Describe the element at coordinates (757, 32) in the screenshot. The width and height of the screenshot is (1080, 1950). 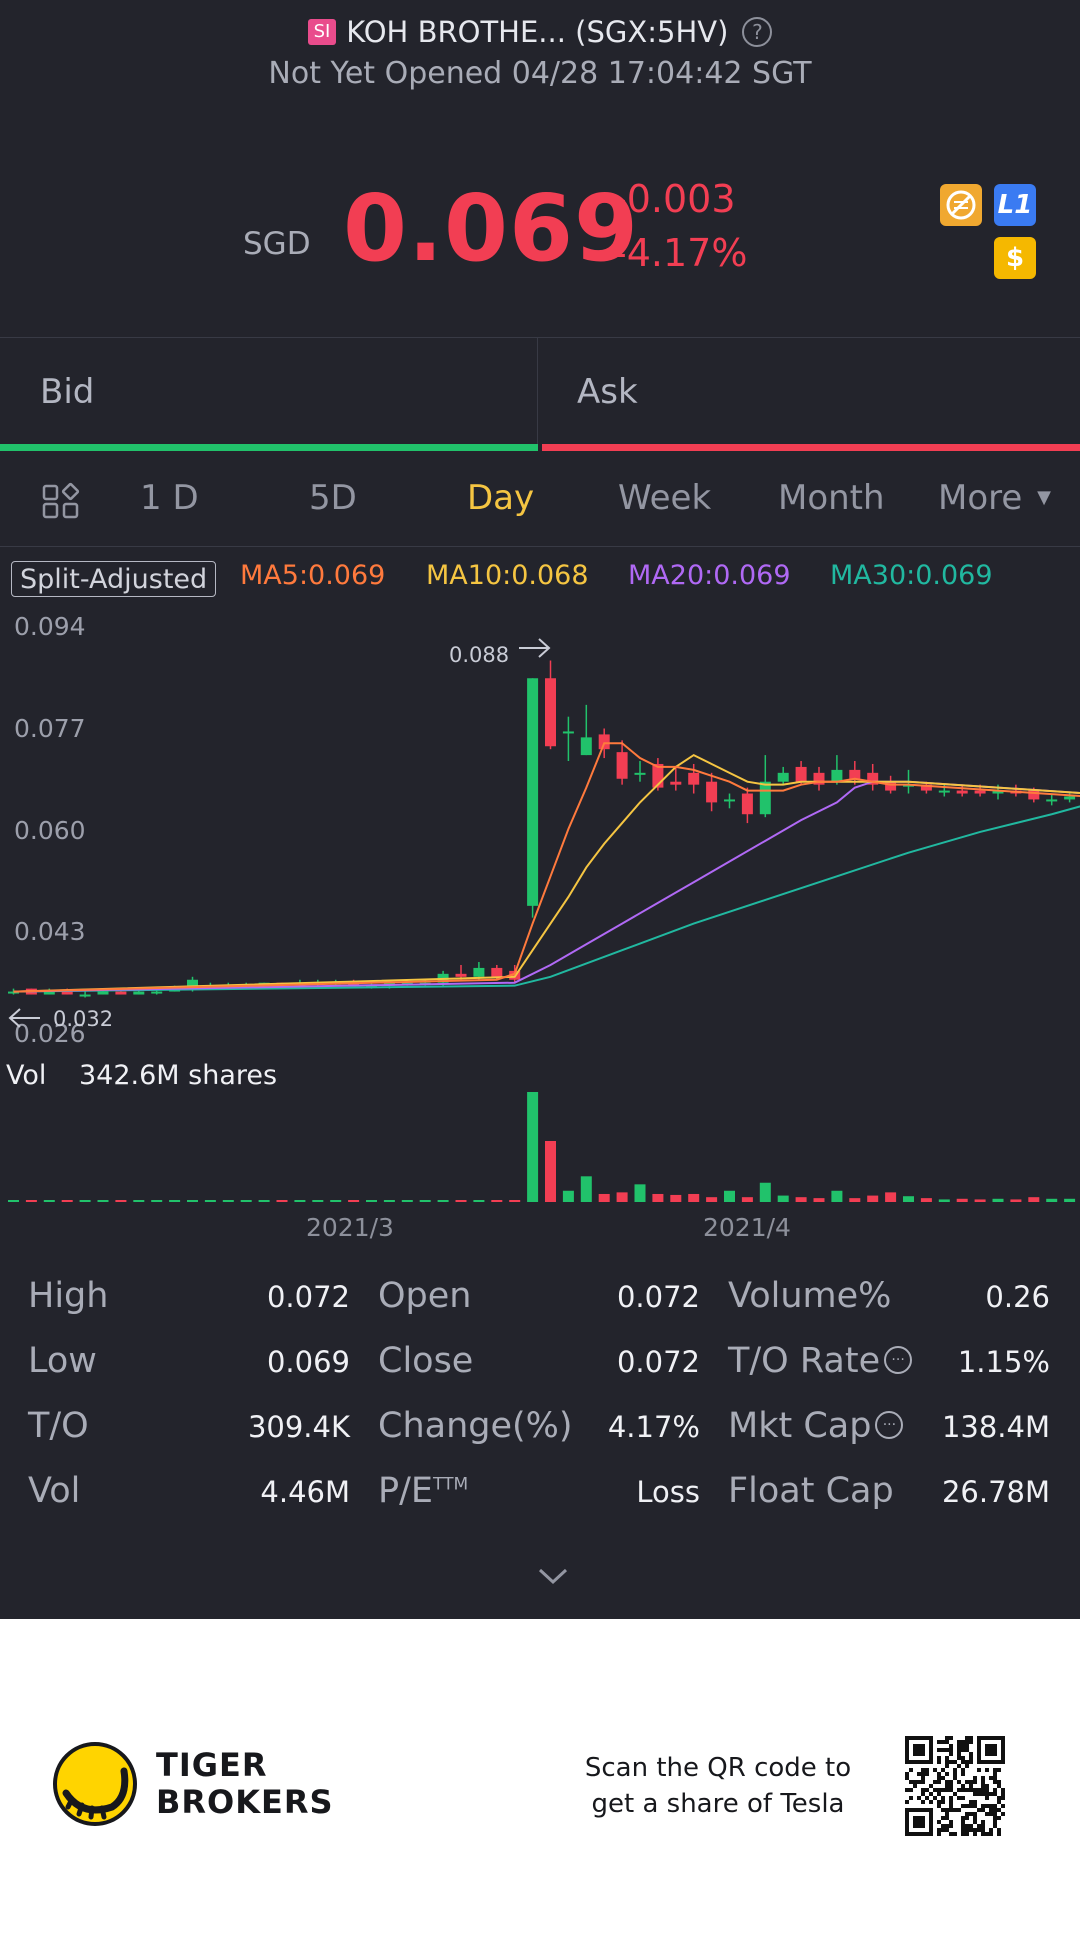
I see `help-icon: ?` at that location.